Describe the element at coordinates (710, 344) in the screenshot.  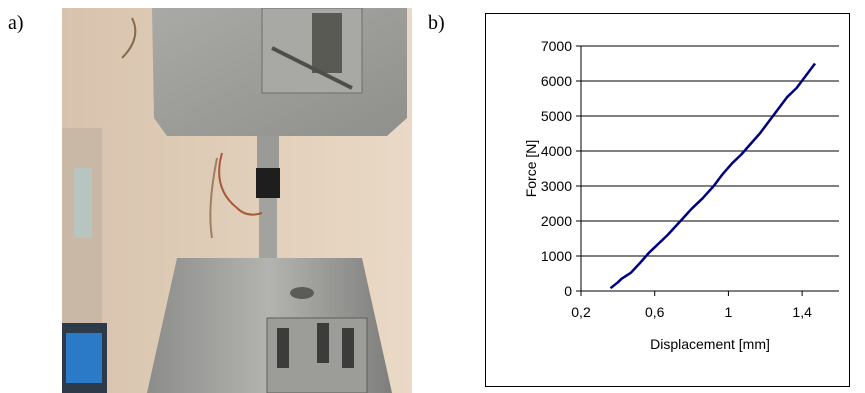
I see `x-axis-title: Displacement [mm]` at that location.